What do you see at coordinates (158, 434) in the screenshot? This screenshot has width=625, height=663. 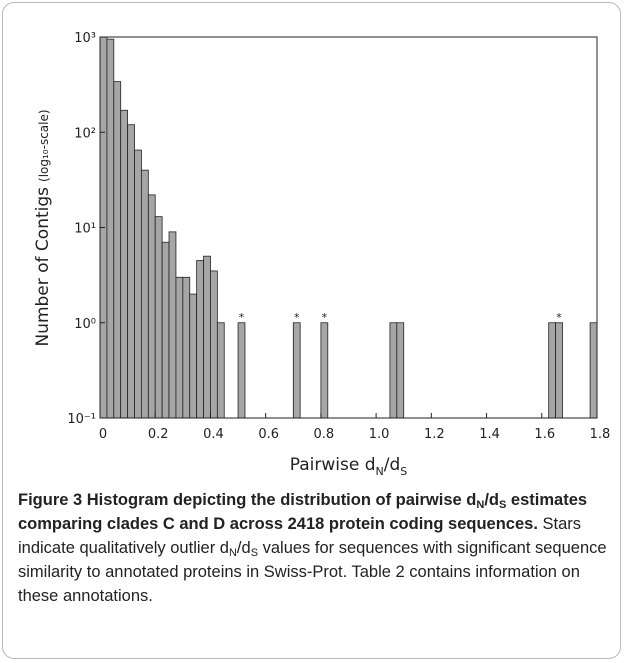 I see `x-tick-label: 0.2` at bounding box center [158, 434].